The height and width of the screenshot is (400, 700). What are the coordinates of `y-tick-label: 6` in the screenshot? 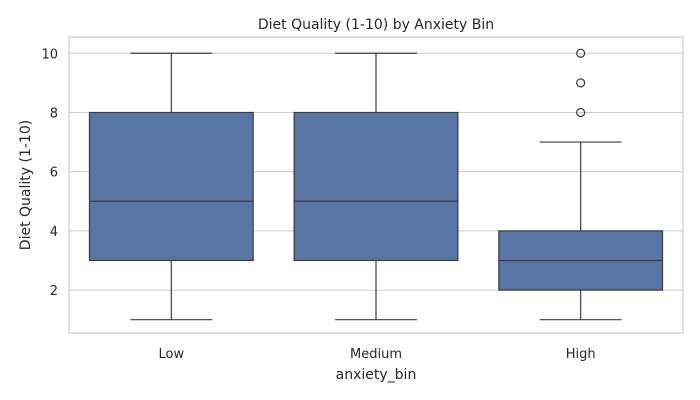 It's located at (54, 173).